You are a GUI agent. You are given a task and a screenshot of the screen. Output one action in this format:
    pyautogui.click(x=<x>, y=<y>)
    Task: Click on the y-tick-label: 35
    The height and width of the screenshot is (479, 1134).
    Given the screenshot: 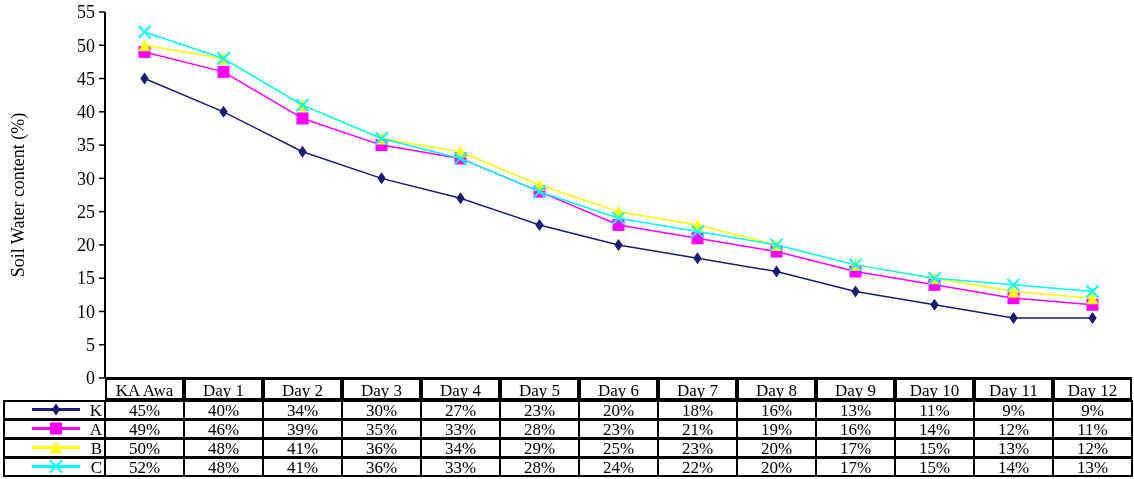 What is the action you would take?
    pyautogui.click(x=86, y=145)
    